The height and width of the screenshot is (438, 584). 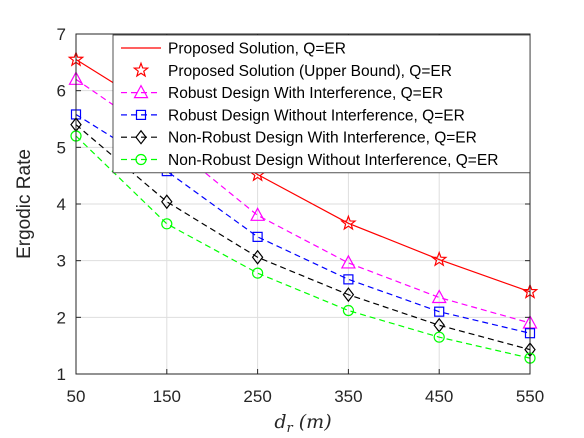 What do you see at coordinates (61, 317) in the screenshot?
I see `y-tick-label: 2` at bounding box center [61, 317].